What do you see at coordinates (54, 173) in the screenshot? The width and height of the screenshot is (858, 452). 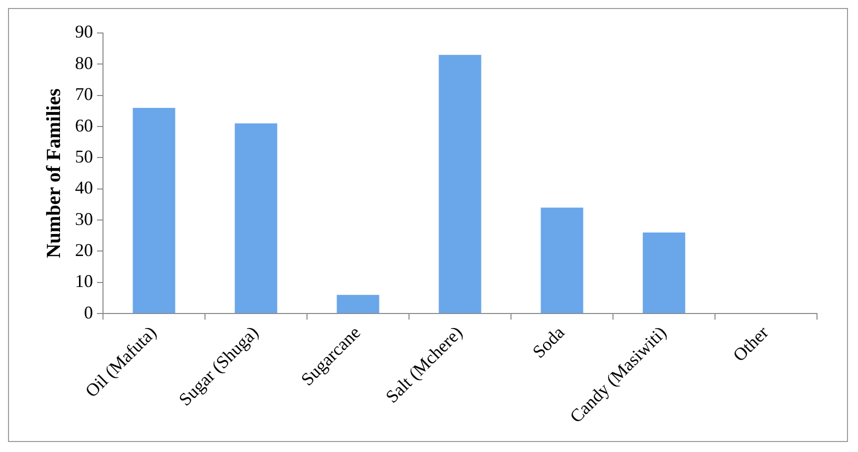 I see `y-axis-title: Number of Families` at bounding box center [54, 173].